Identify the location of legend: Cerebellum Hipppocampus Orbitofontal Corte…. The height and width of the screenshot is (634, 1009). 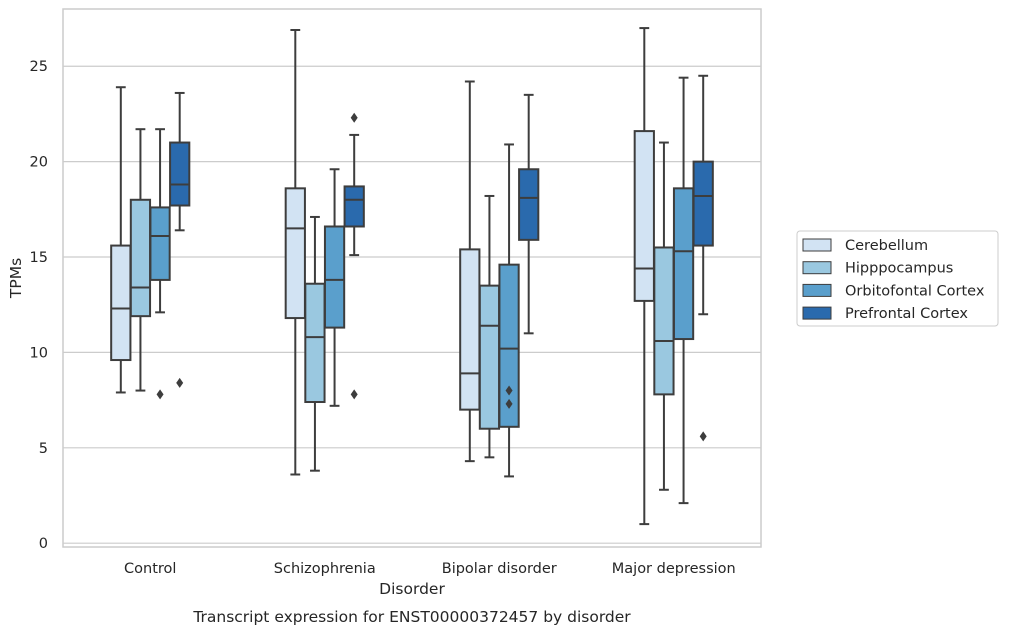
(897, 278).